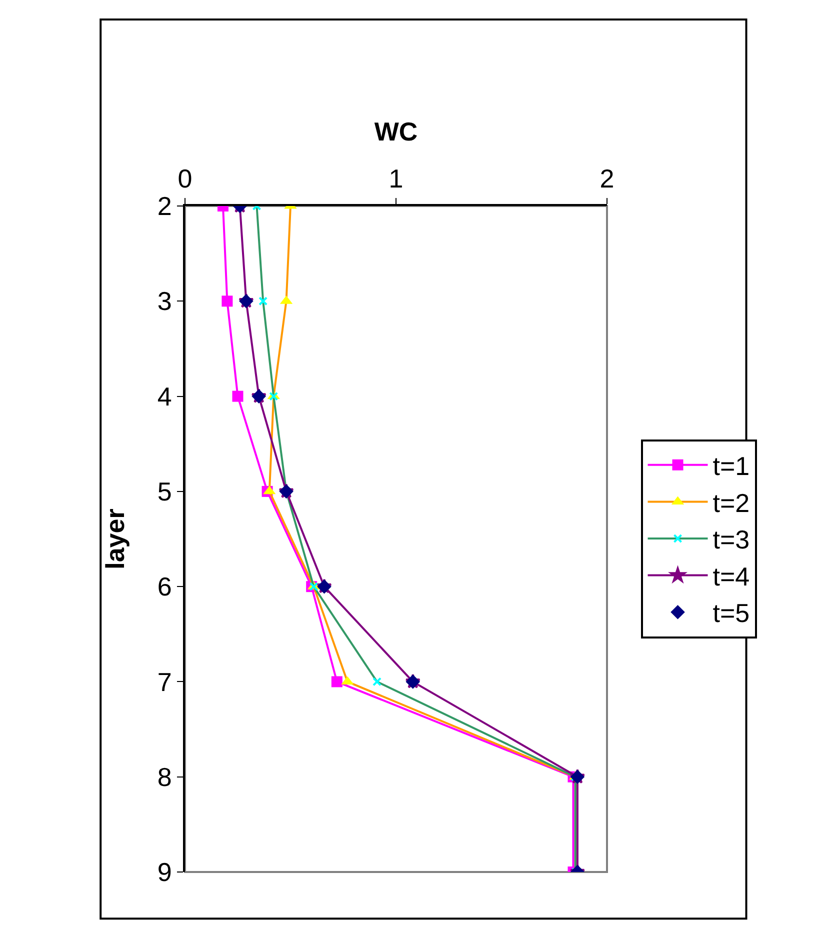 The width and height of the screenshot is (824, 931). What do you see at coordinates (185, 179) in the screenshot?
I see `x-tick-label: 0` at bounding box center [185, 179].